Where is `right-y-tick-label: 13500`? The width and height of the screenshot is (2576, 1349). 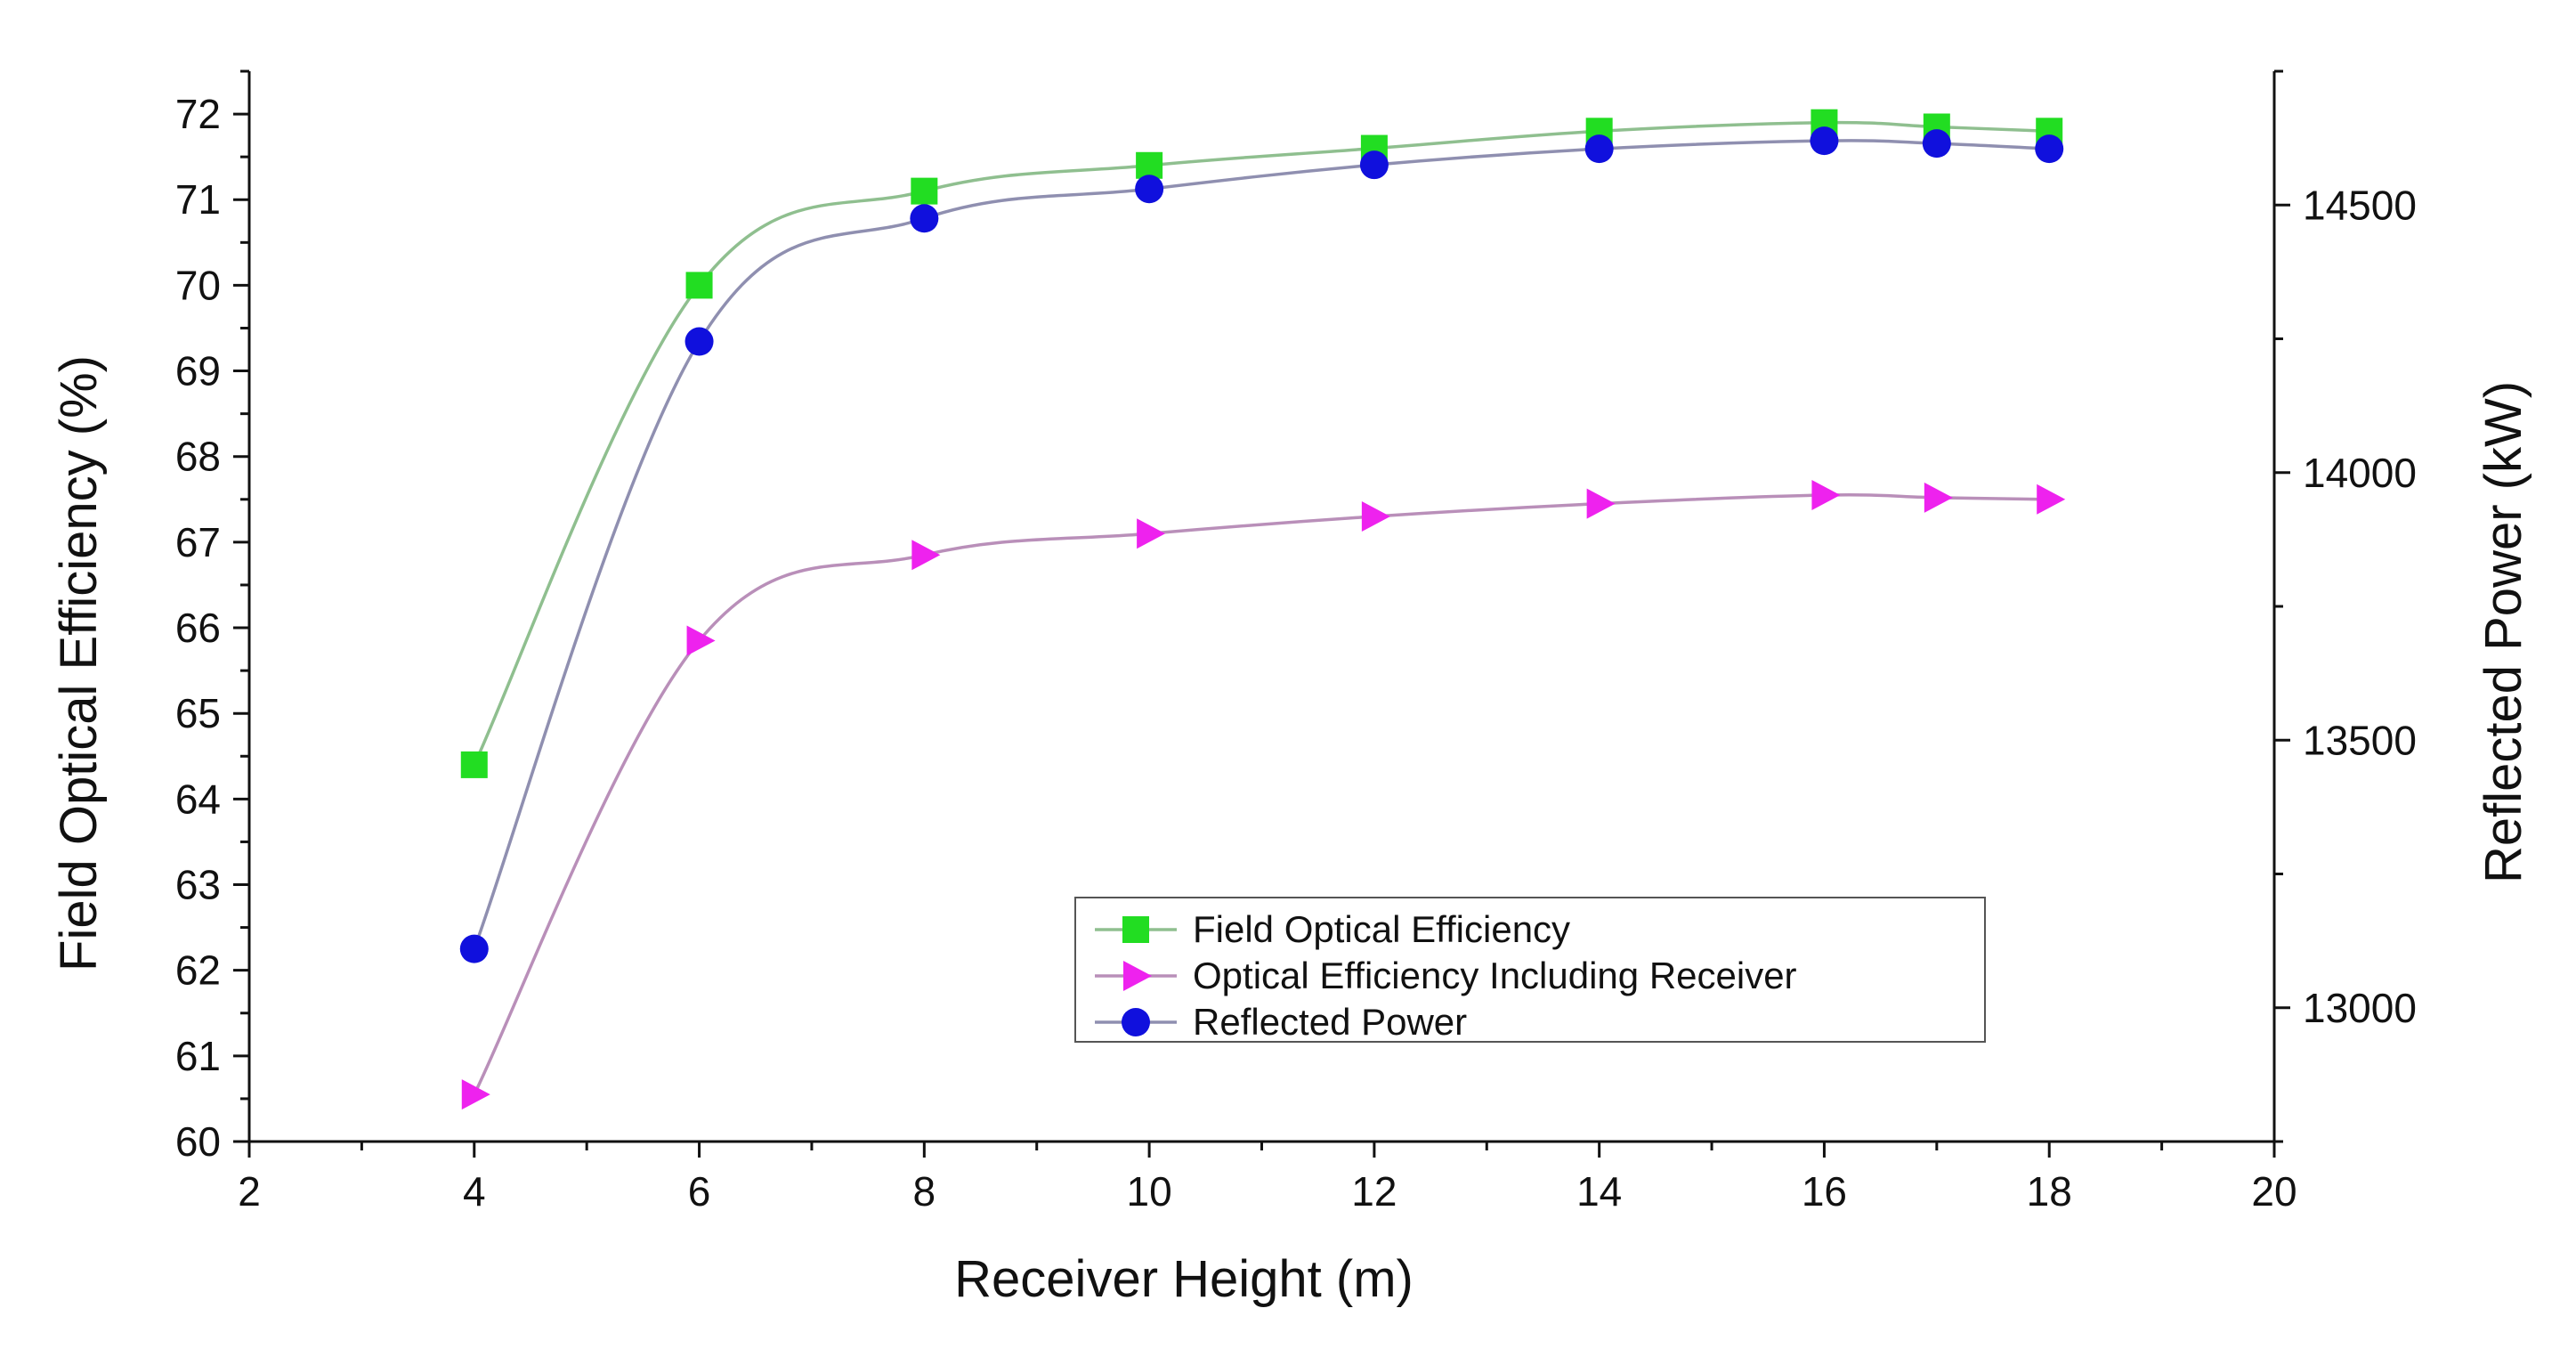 right-y-tick-label: 13500 is located at coordinates (2360, 740).